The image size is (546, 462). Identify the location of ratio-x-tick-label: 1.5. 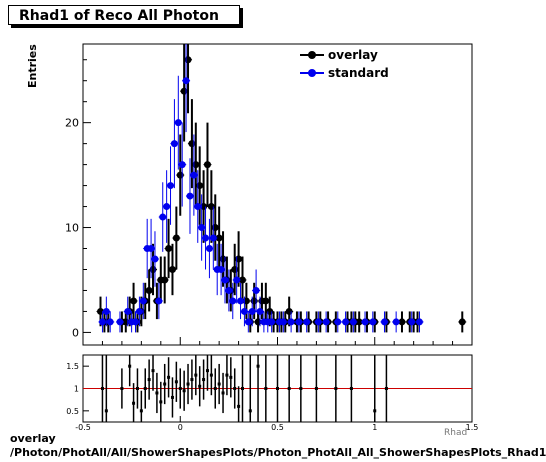
(472, 427).